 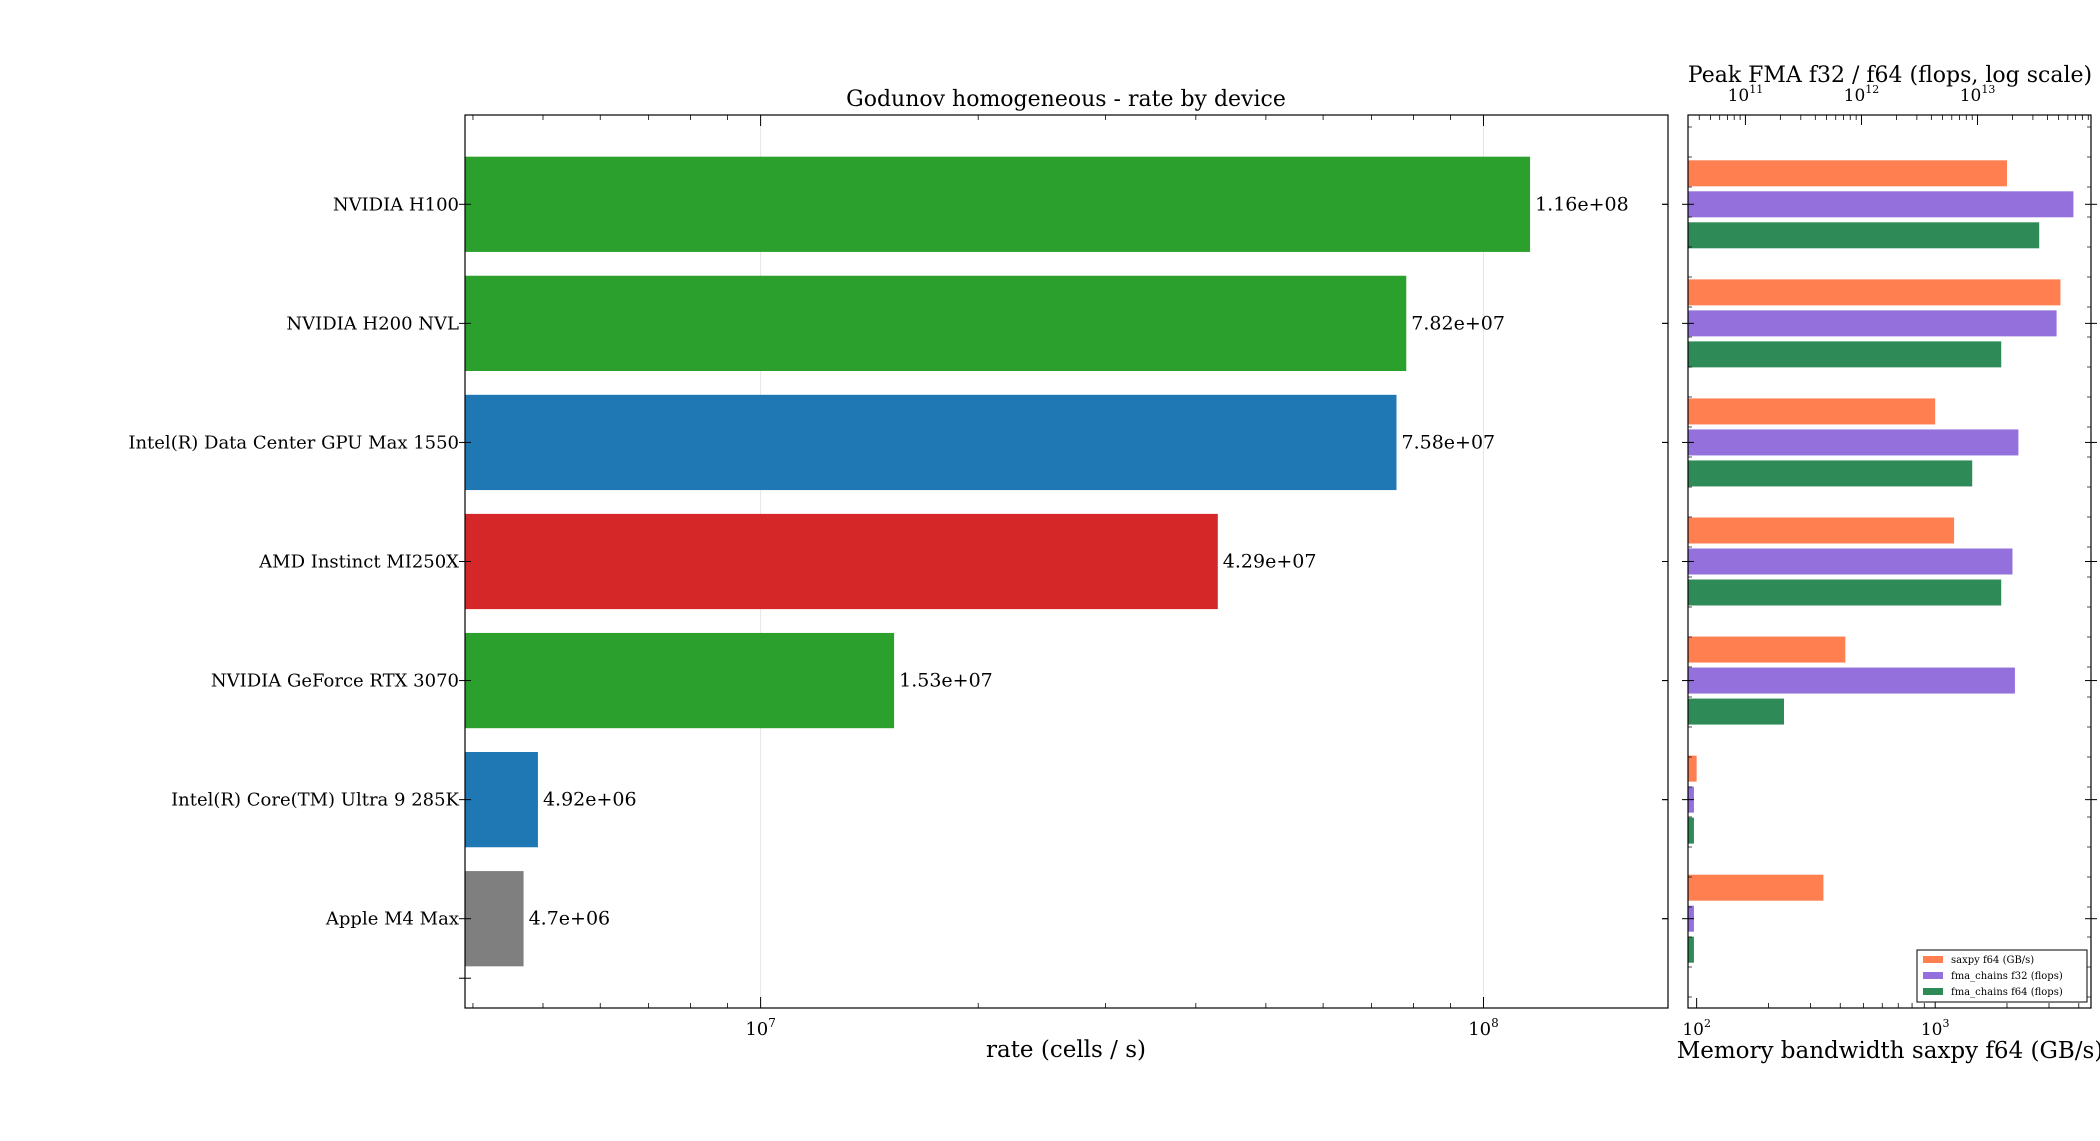 I want to click on legend-swatch-saxpy, so click(x=1933, y=959).